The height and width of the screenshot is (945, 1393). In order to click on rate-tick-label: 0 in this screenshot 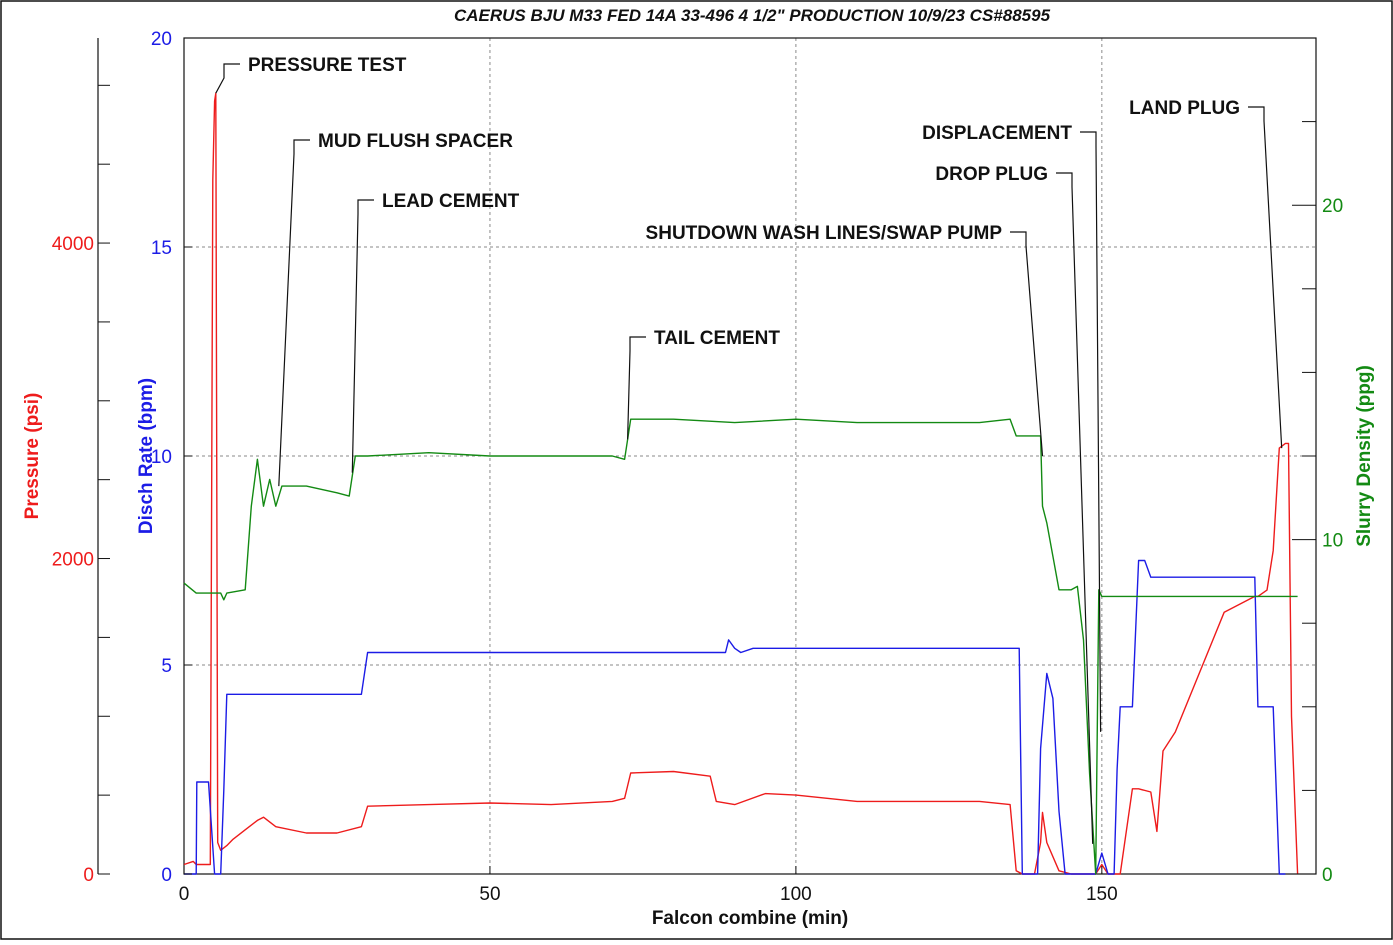, I will do `click(166, 875)`.